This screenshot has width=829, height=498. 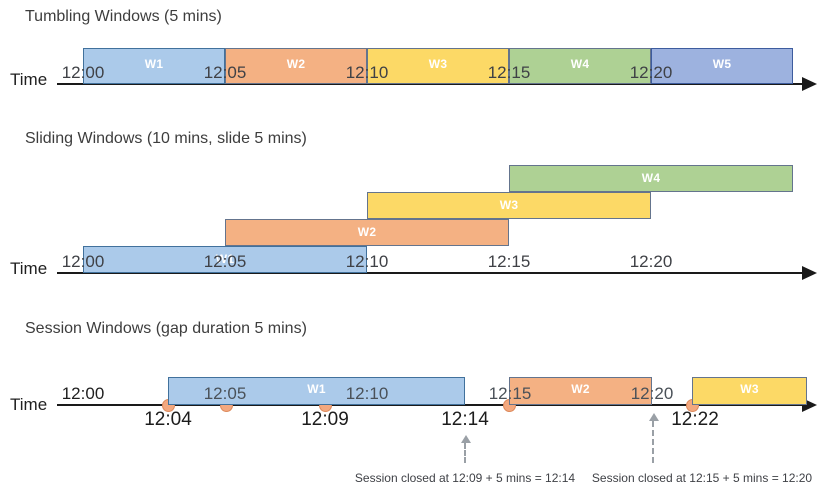 I want to click on section-title: Session Windows (gap duration 5 mins), so click(x=166, y=328).